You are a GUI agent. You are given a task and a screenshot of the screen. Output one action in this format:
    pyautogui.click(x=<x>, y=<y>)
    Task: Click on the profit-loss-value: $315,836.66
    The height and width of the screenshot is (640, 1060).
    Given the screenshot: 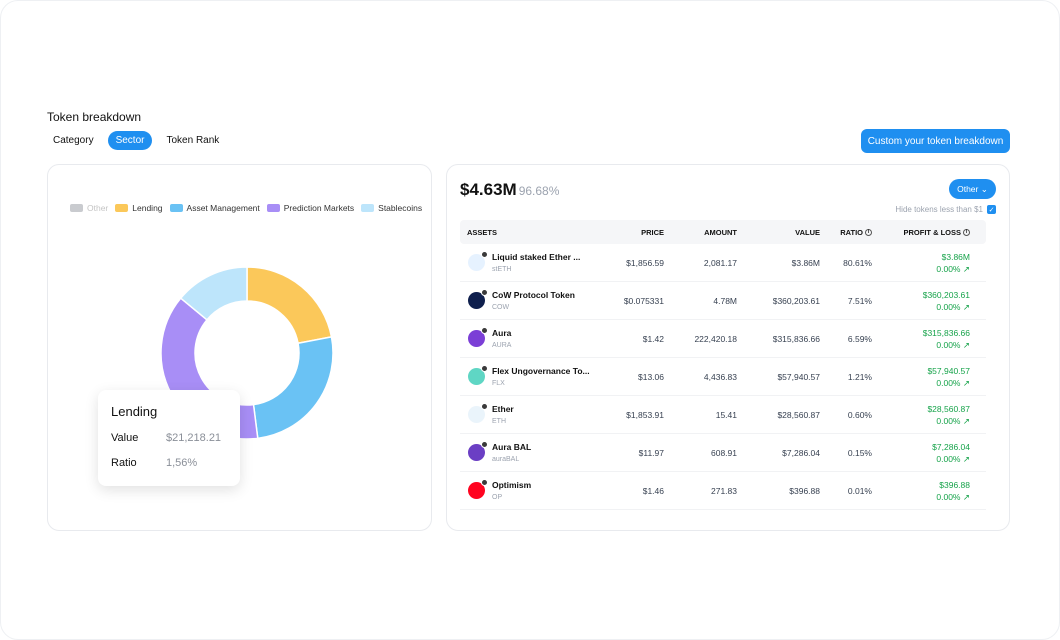 What is the action you would take?
    pyautogui.click(x=946, y=332)
    